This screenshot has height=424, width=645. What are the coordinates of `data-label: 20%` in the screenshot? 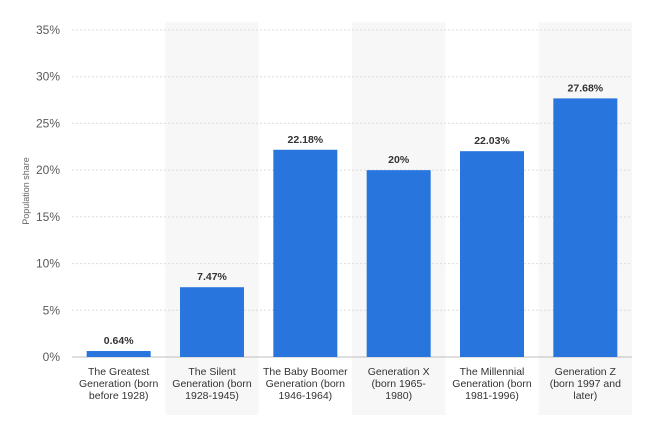 It's located at (399, 160).